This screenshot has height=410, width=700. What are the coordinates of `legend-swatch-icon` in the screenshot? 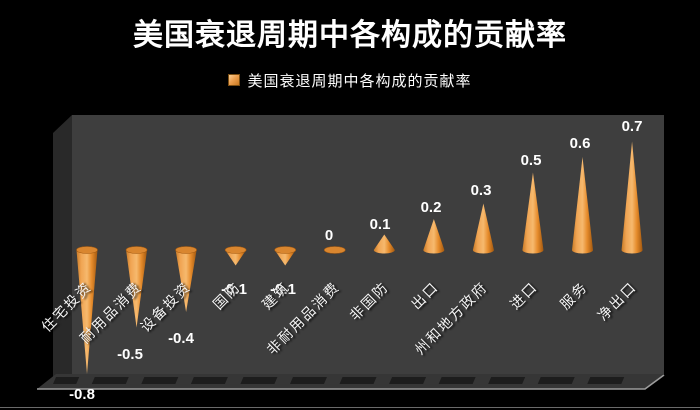 It's located at (234, 80).